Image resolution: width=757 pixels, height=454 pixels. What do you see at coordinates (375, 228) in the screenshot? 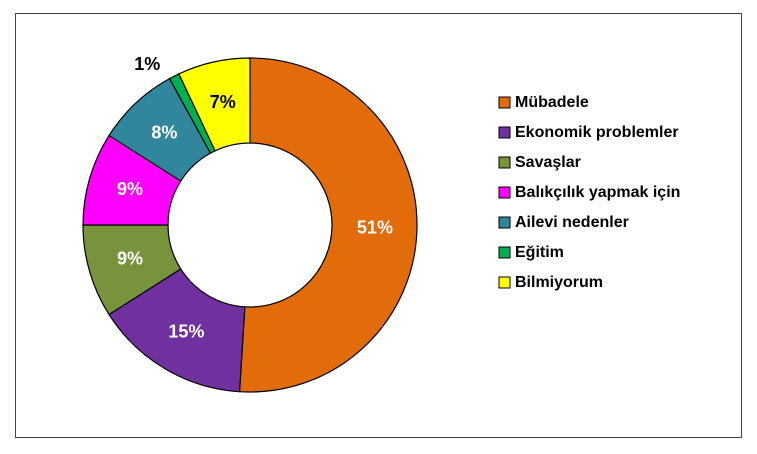
I see `data-label: 51%` at bounding box center [375, 228].